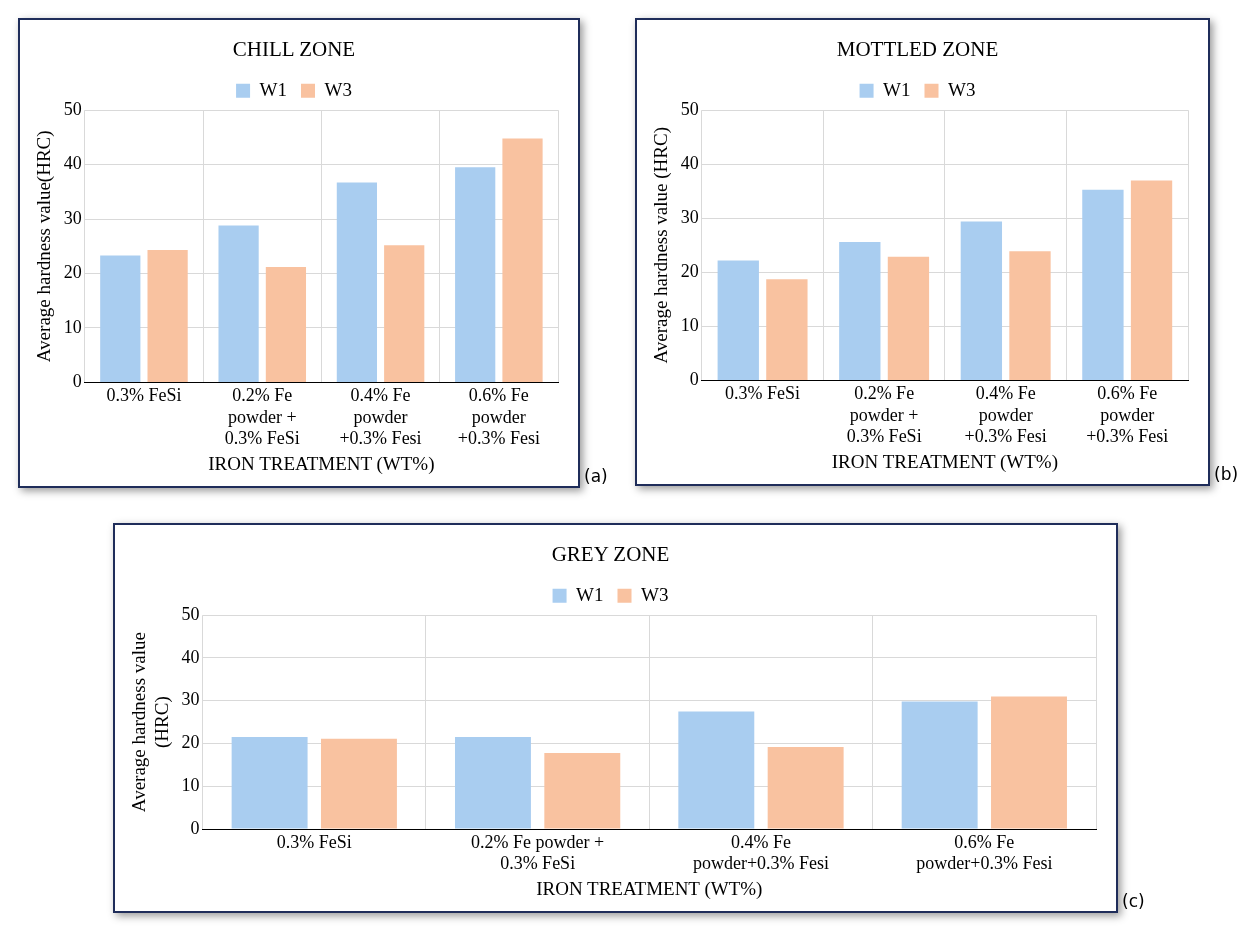 This screenshot has height=938, width=1251. Describe the element at coordinates (44, 246) in the screenshot. I see `y-axis-title: Average hardness value(HRC)` at that location.